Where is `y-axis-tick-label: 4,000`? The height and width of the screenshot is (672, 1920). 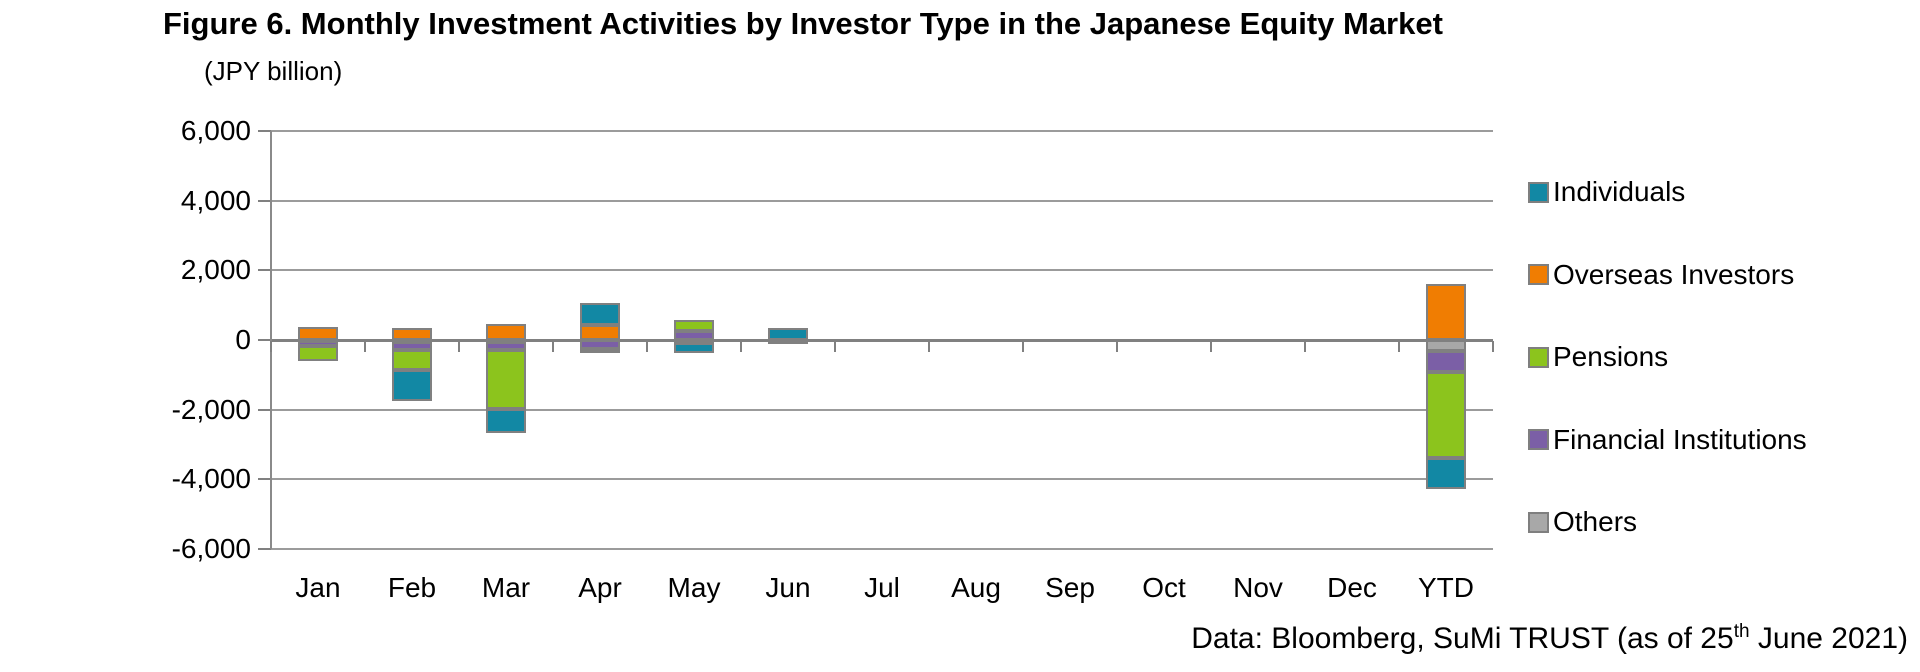
y-axis-tick-label: 4,000 is located at coordinates (215, 200).